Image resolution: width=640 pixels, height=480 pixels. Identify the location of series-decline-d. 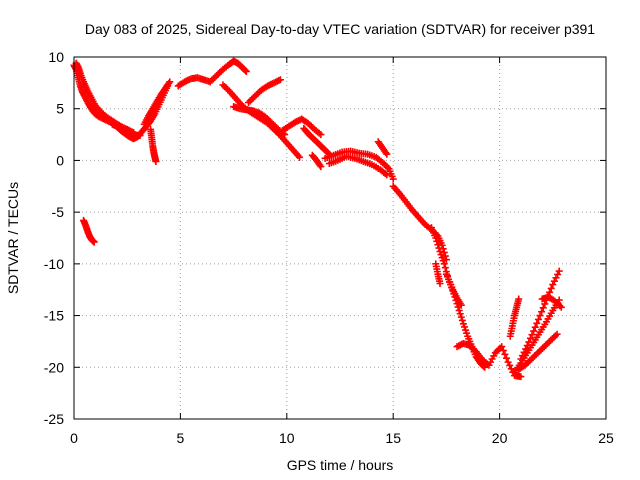
(438, 274).